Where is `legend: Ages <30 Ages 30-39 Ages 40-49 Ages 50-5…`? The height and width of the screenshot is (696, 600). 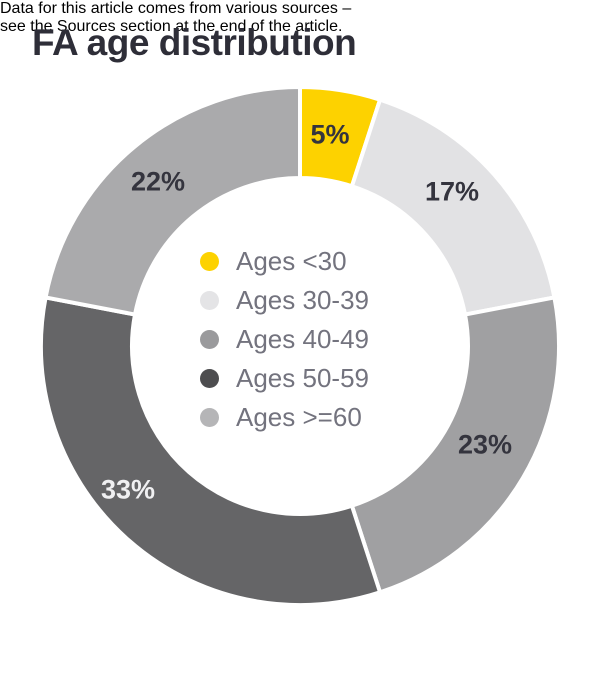
legend: Ages <30 Ages 30-39 Ages 40-49 Ages 50-5… is located at coordinates (284, 339).